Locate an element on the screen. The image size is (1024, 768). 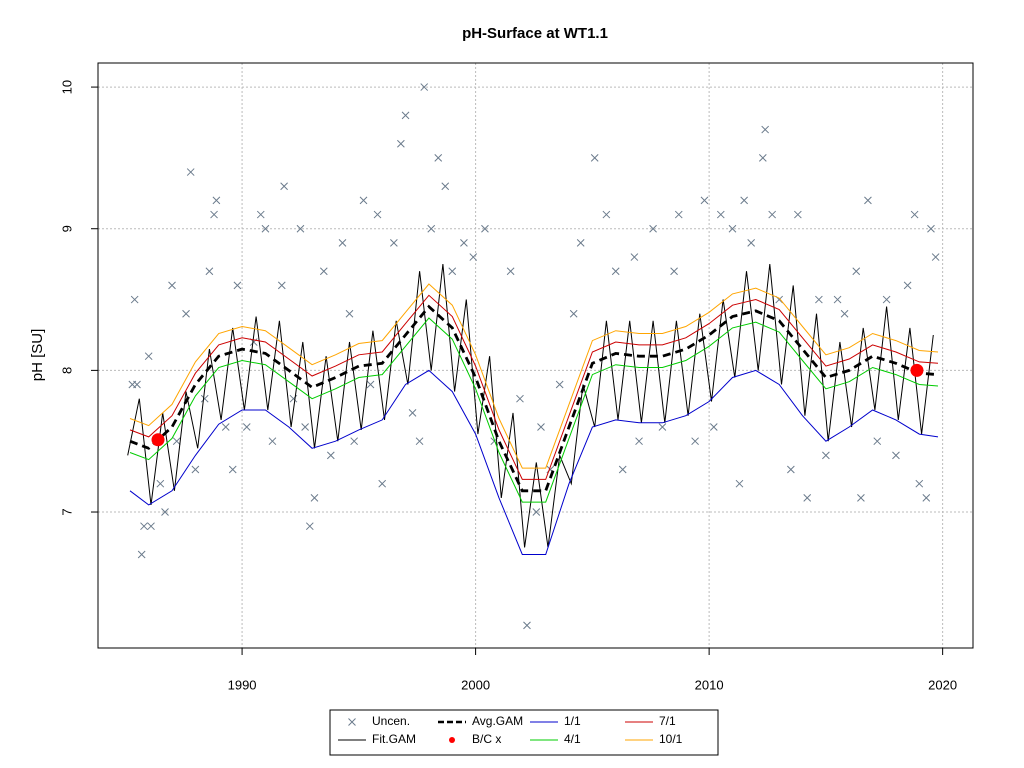
x-tick-label: 1990 is located at coordinates (242, 684).